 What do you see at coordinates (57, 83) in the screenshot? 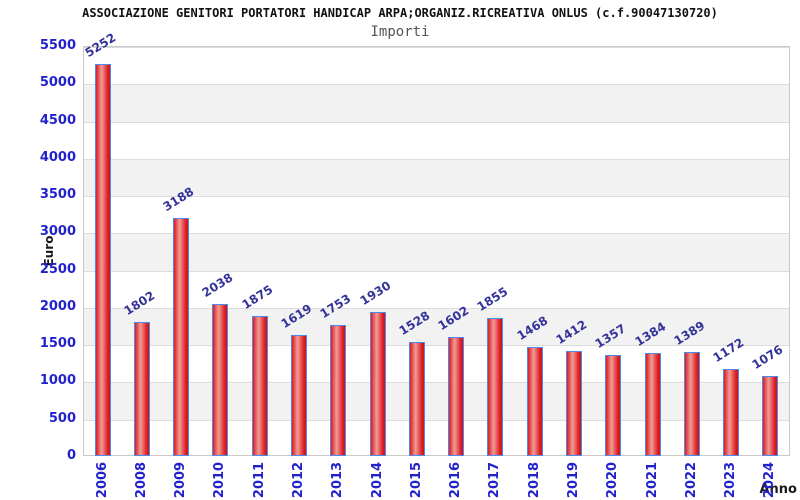
I see `y-tick-label: 5000` at bounding box center [57, 83].